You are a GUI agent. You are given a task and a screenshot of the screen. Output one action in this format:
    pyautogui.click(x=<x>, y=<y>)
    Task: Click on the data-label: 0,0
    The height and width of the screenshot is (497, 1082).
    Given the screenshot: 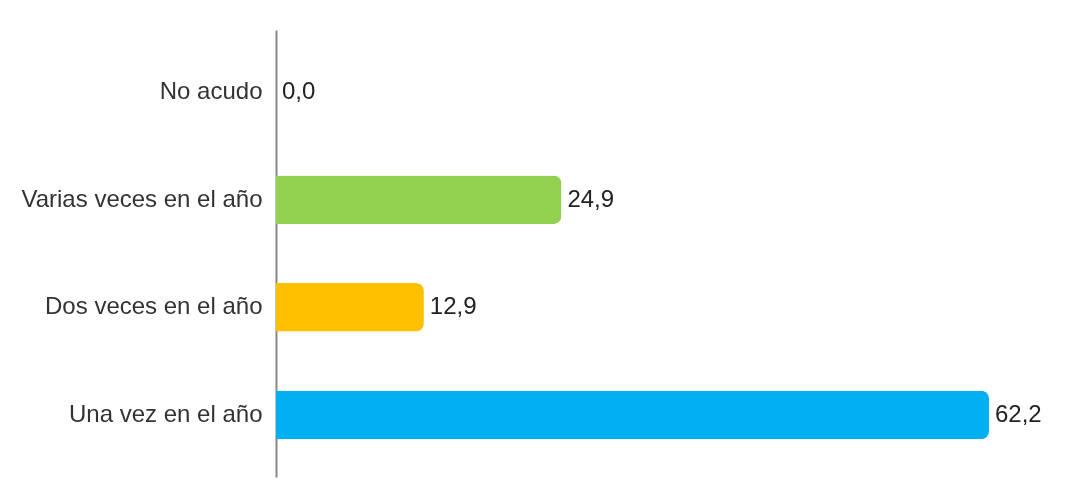 What is the action you would take?
    pyautogui.click(x=299, y=90)
    